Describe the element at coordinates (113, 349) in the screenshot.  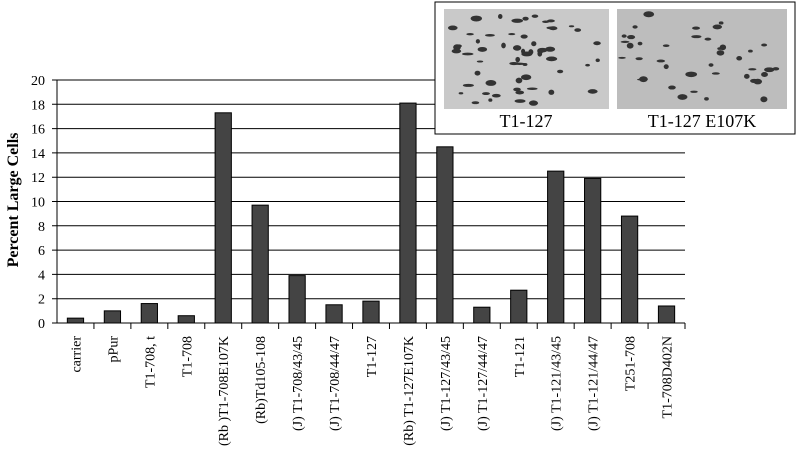
I see `x-tick-label: pPur` at that location.